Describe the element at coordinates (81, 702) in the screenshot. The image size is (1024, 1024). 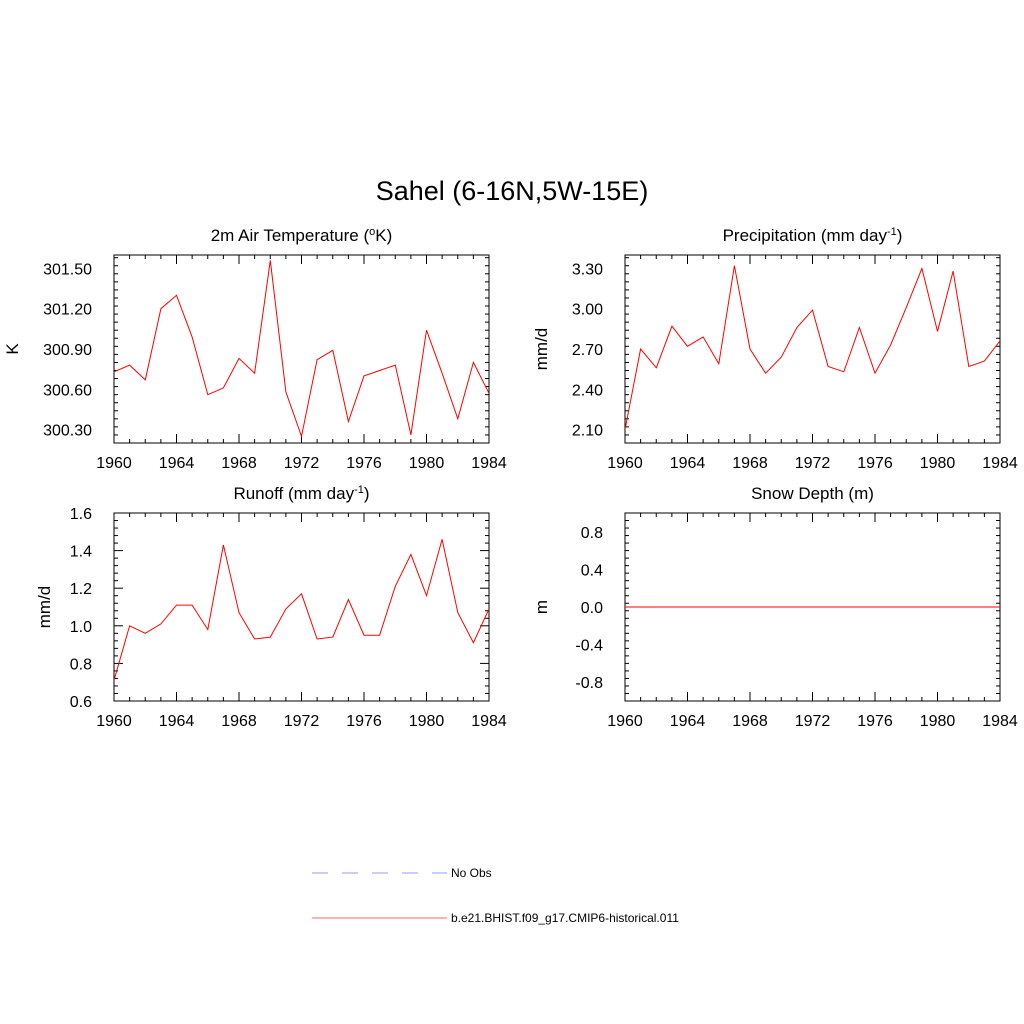
I see `y-tick-label: 0.6` at that location.